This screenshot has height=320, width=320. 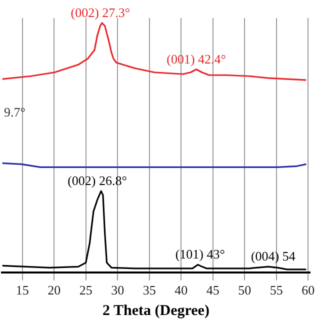 I want to click on x-tick-label: 45, so click(x=213, y=290).